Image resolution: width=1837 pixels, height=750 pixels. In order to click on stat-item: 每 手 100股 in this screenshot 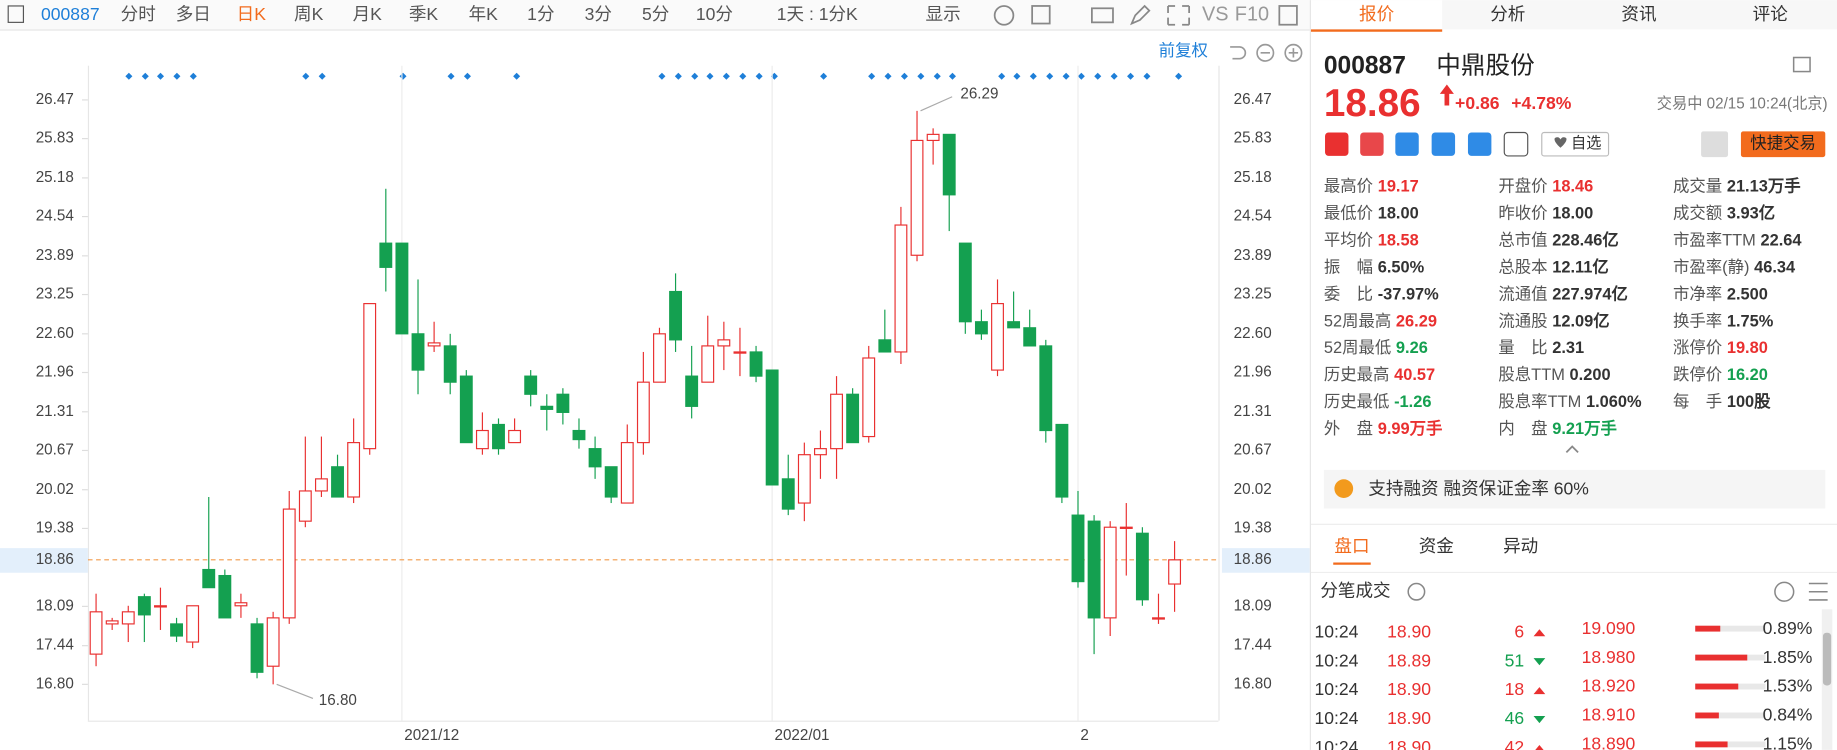, I will do `click(1722, 402)`.